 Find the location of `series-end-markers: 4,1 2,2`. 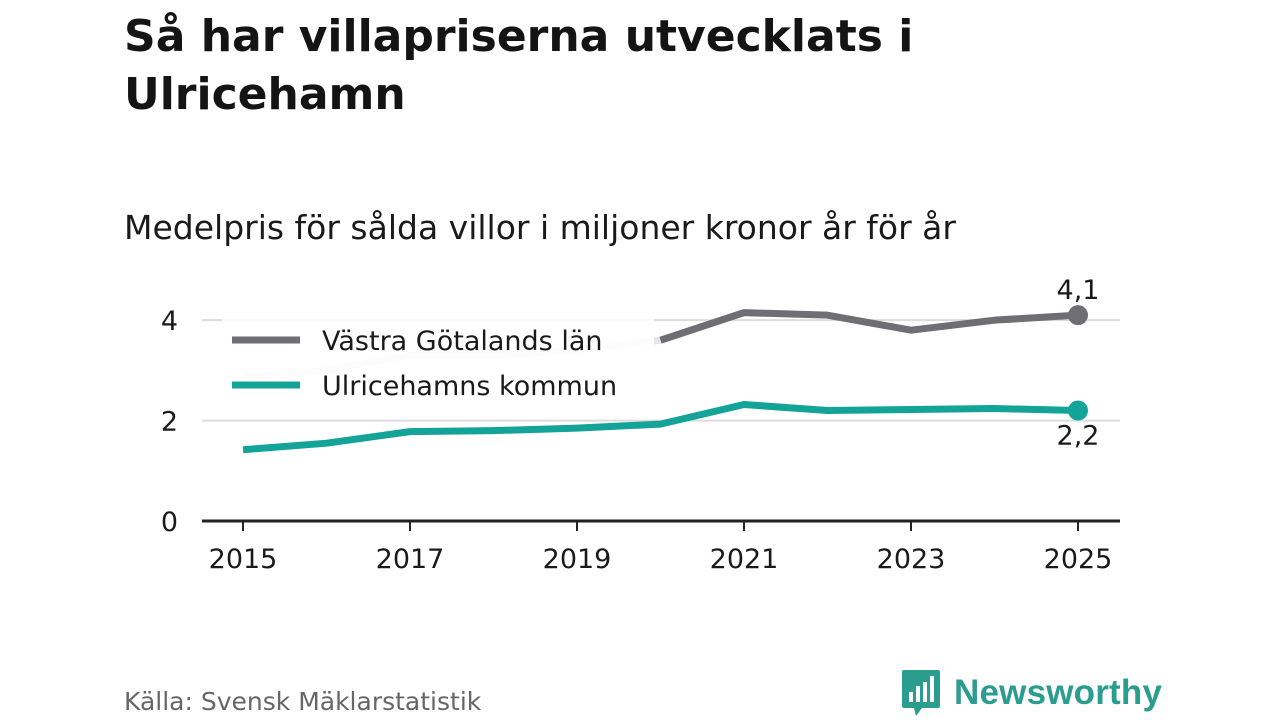

series-end-markers: 4,1 2,2 is located at coordinates (1078, 363).